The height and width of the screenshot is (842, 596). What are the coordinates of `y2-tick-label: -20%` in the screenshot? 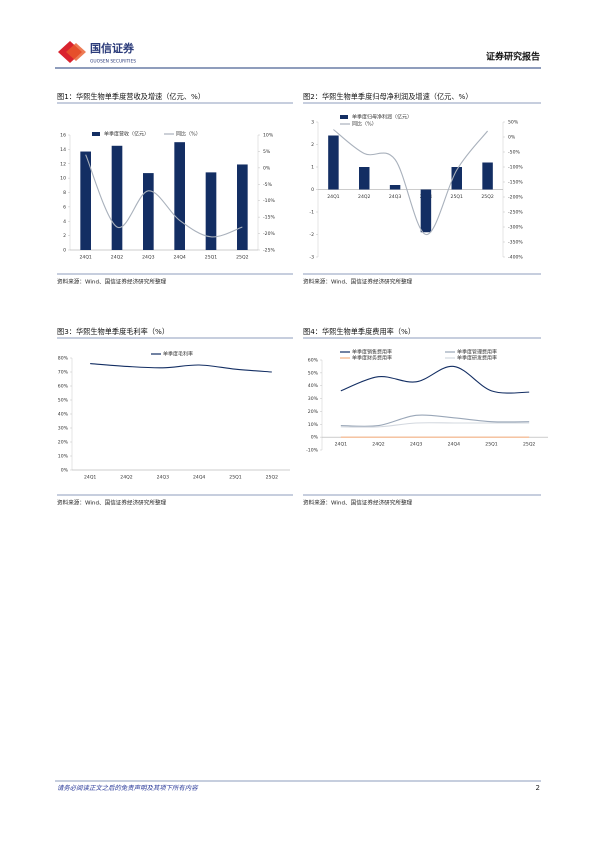 It's located at (269, 234).